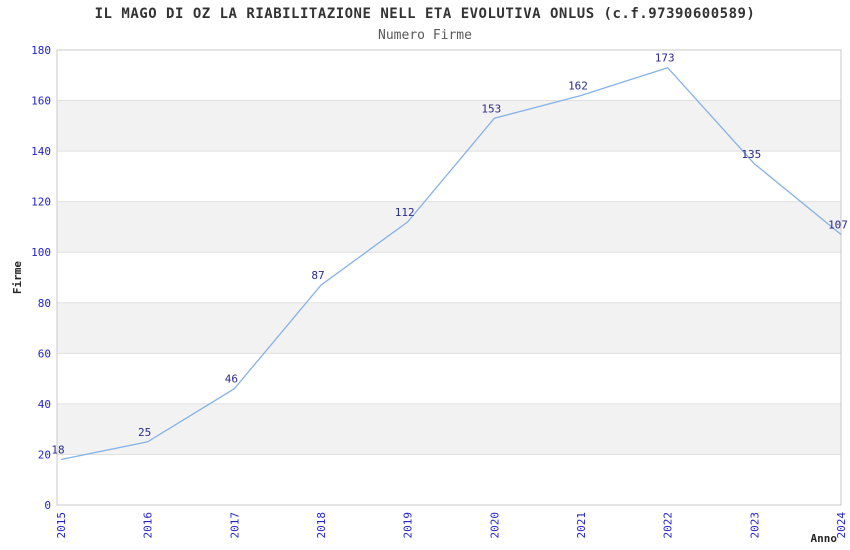  I want to click on data-point-label: 173, so click(665, 58).